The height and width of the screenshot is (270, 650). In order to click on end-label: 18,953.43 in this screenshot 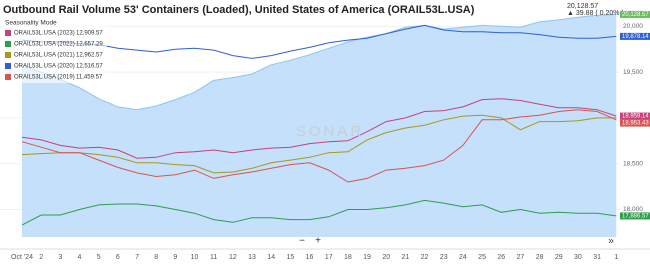, I will do `click(635, 124)`.